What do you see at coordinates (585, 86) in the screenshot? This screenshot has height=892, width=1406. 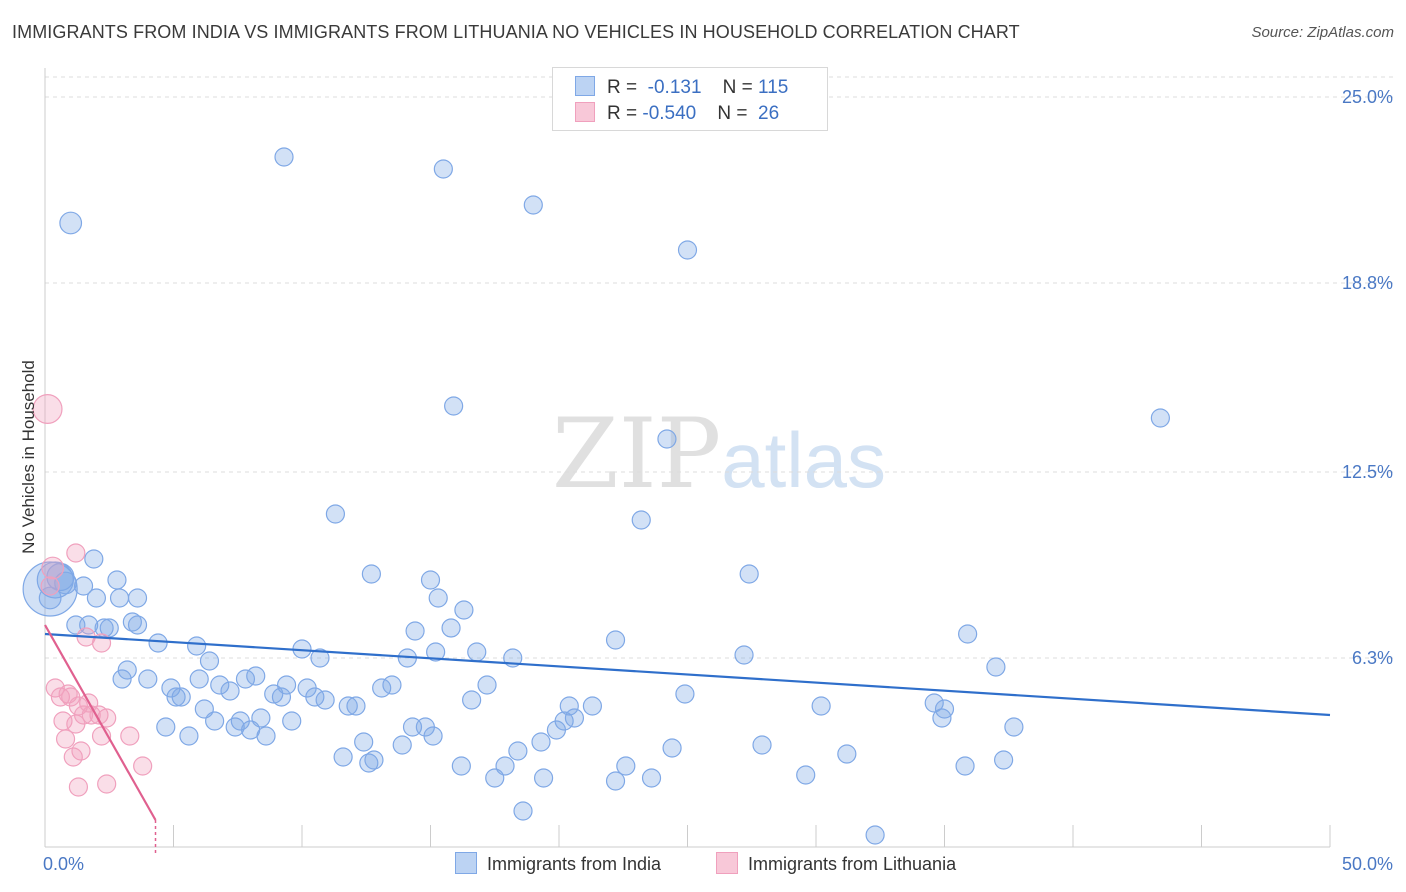 I see `india-swatch` at bounding box center [585, 86].